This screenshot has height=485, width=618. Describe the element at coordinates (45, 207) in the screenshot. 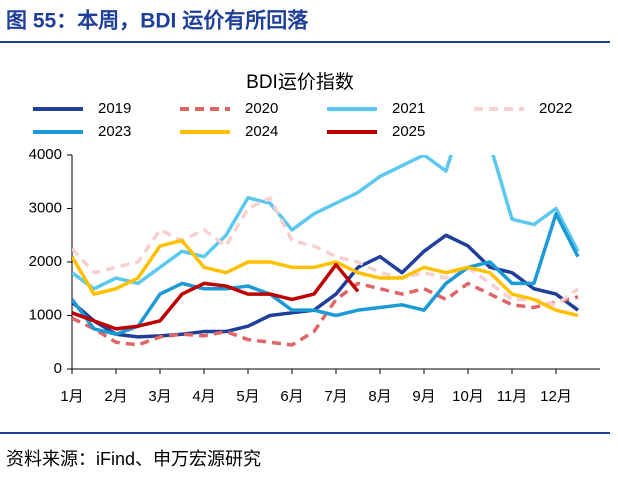

I see `y-tick-label: 3000` at that location.